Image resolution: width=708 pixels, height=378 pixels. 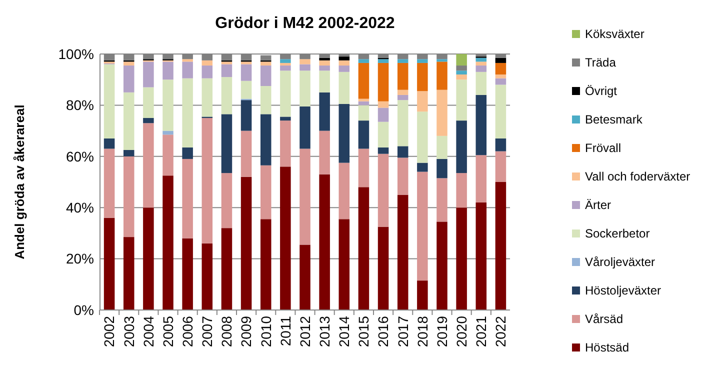 I want to click on legend-label: Betesmark, so click(x=614, y=119).